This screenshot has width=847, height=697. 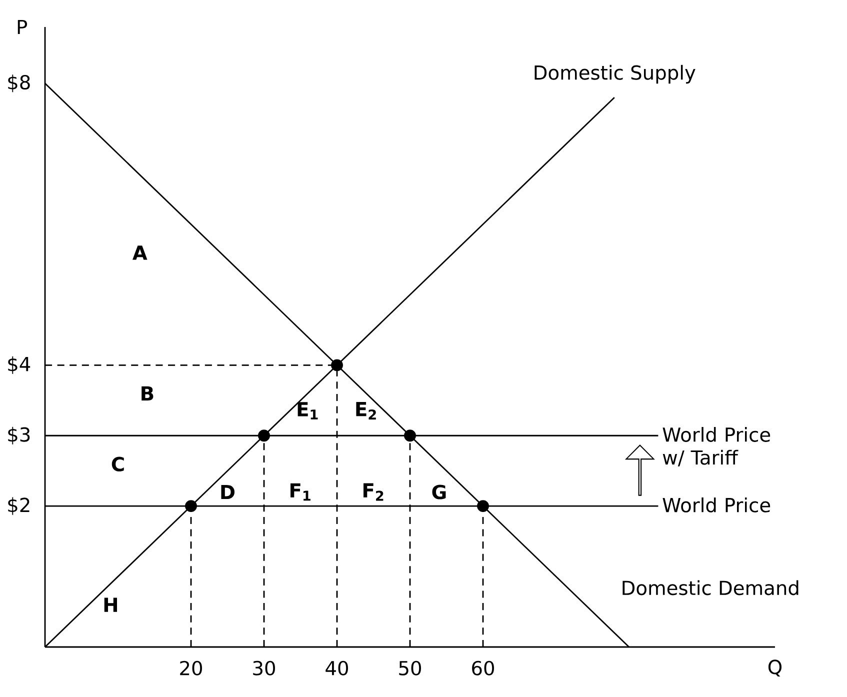 What do you see at coordinates (615, 74) in the screenshot?
I see `series-label: Domestic Supply` at bounding box center [615, 74].